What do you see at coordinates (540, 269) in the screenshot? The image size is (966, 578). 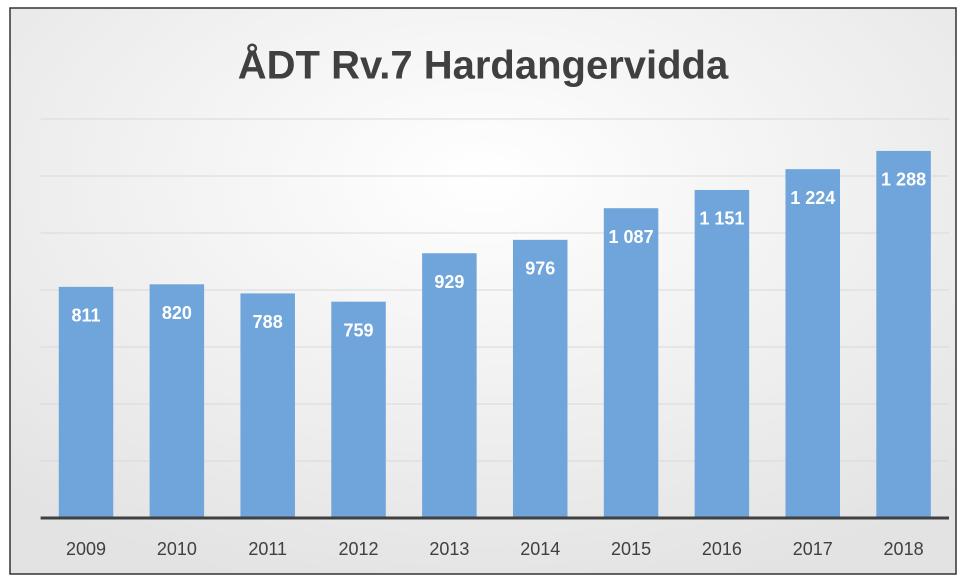 I see `data-label: 976` at bounding box center [540, 269].